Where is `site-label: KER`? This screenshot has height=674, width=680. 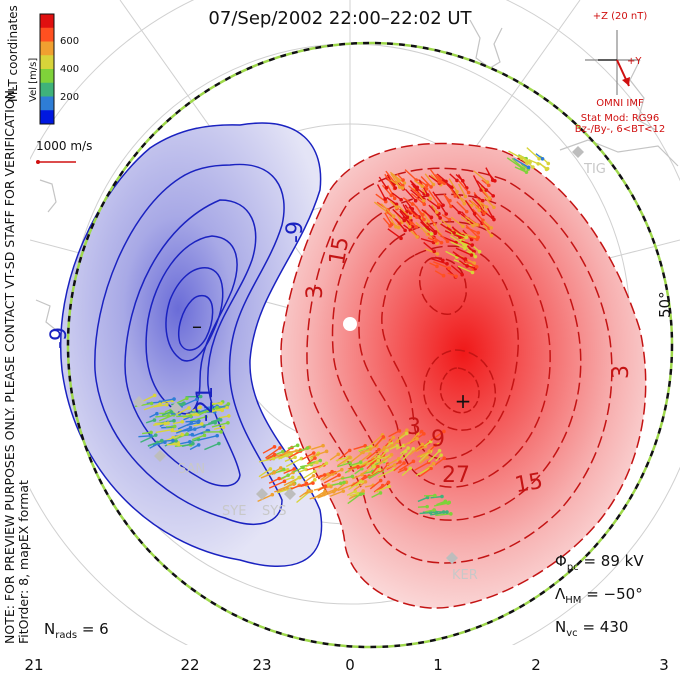 site-label: KER is located at coordinates (465, 575).